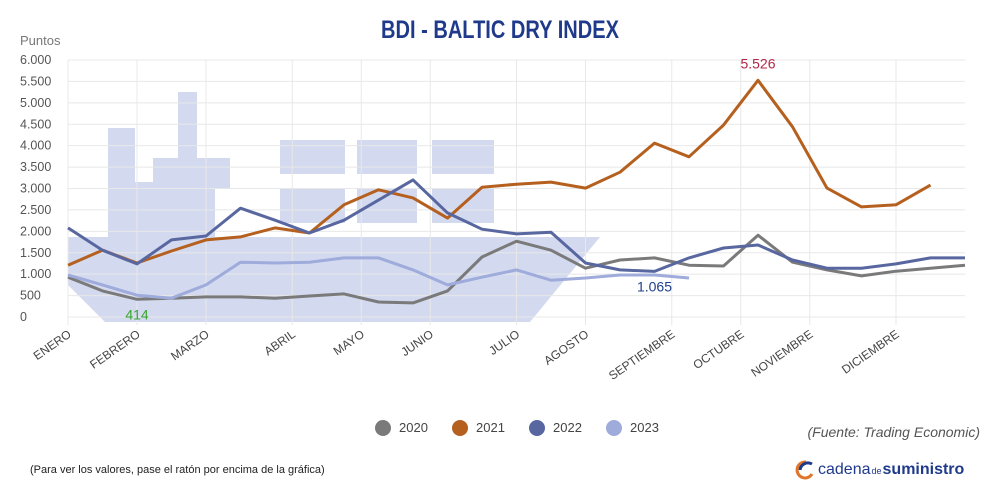 The image size is (1000, 500). Describe the element at coordinates (894, 432) in the screenshot. I see `source: (Fuente: Trading Economic)` at that location.